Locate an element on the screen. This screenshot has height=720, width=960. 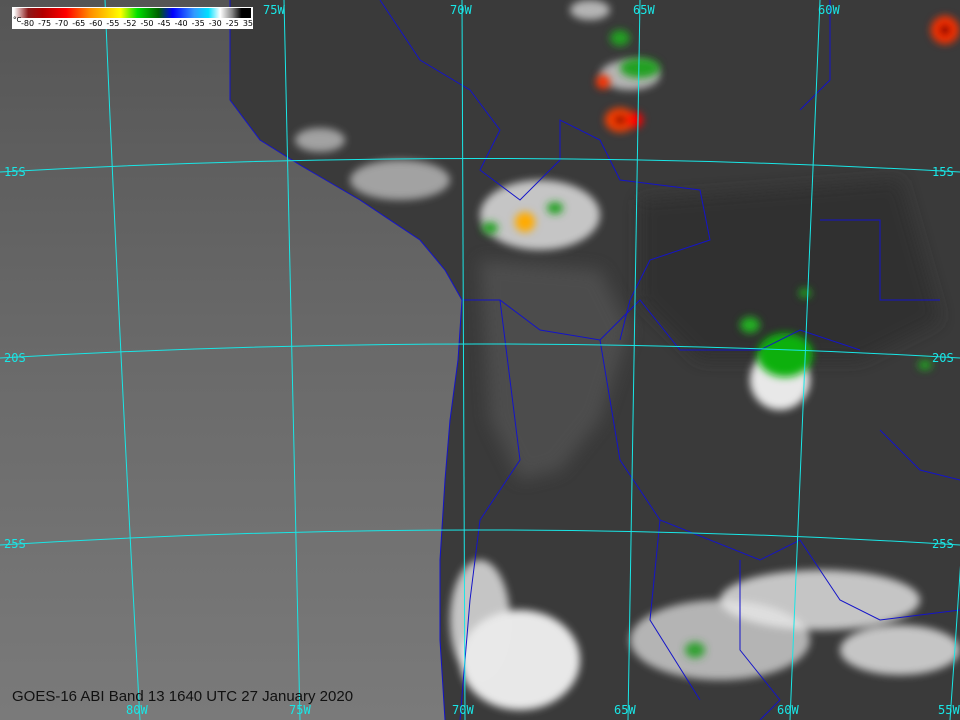
grid-label-right-20s: 20S is located at coordinates (943, 358).